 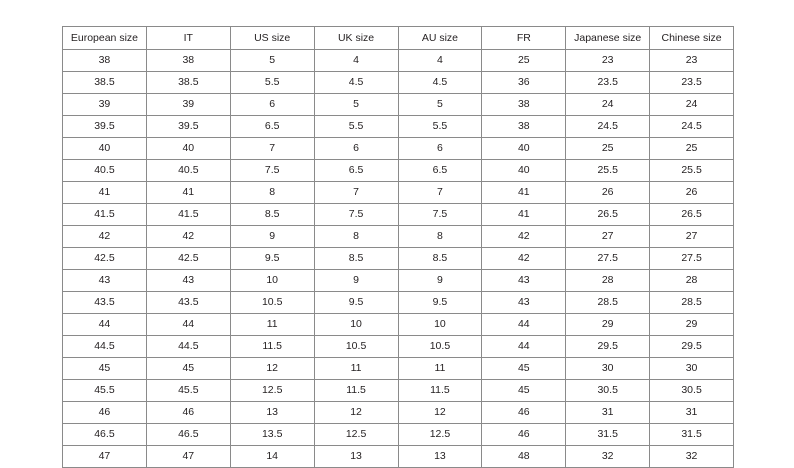 What do you see at coordinates (398, 346) in the screenshot?
I see `table-row: 44.5 44.5 11.5 10.5 10.5 44 29.5 29.5` at bounding box center [398, 346].